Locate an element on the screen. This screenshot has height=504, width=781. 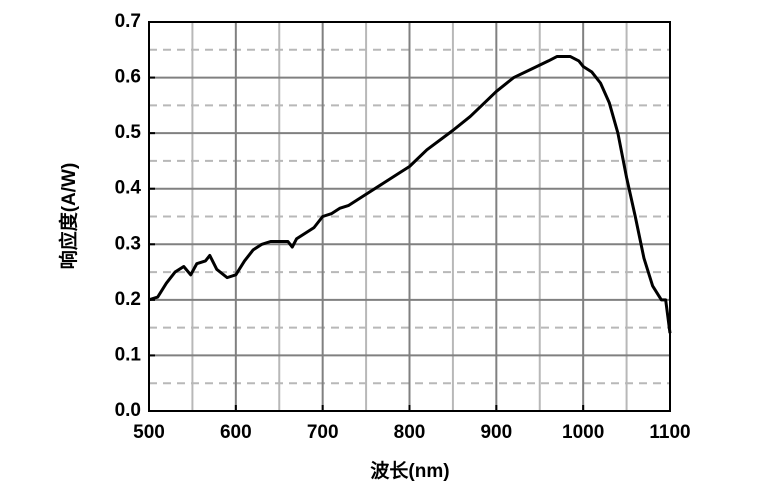
x-tick-label: 700 is located at coordinates (323, 432).